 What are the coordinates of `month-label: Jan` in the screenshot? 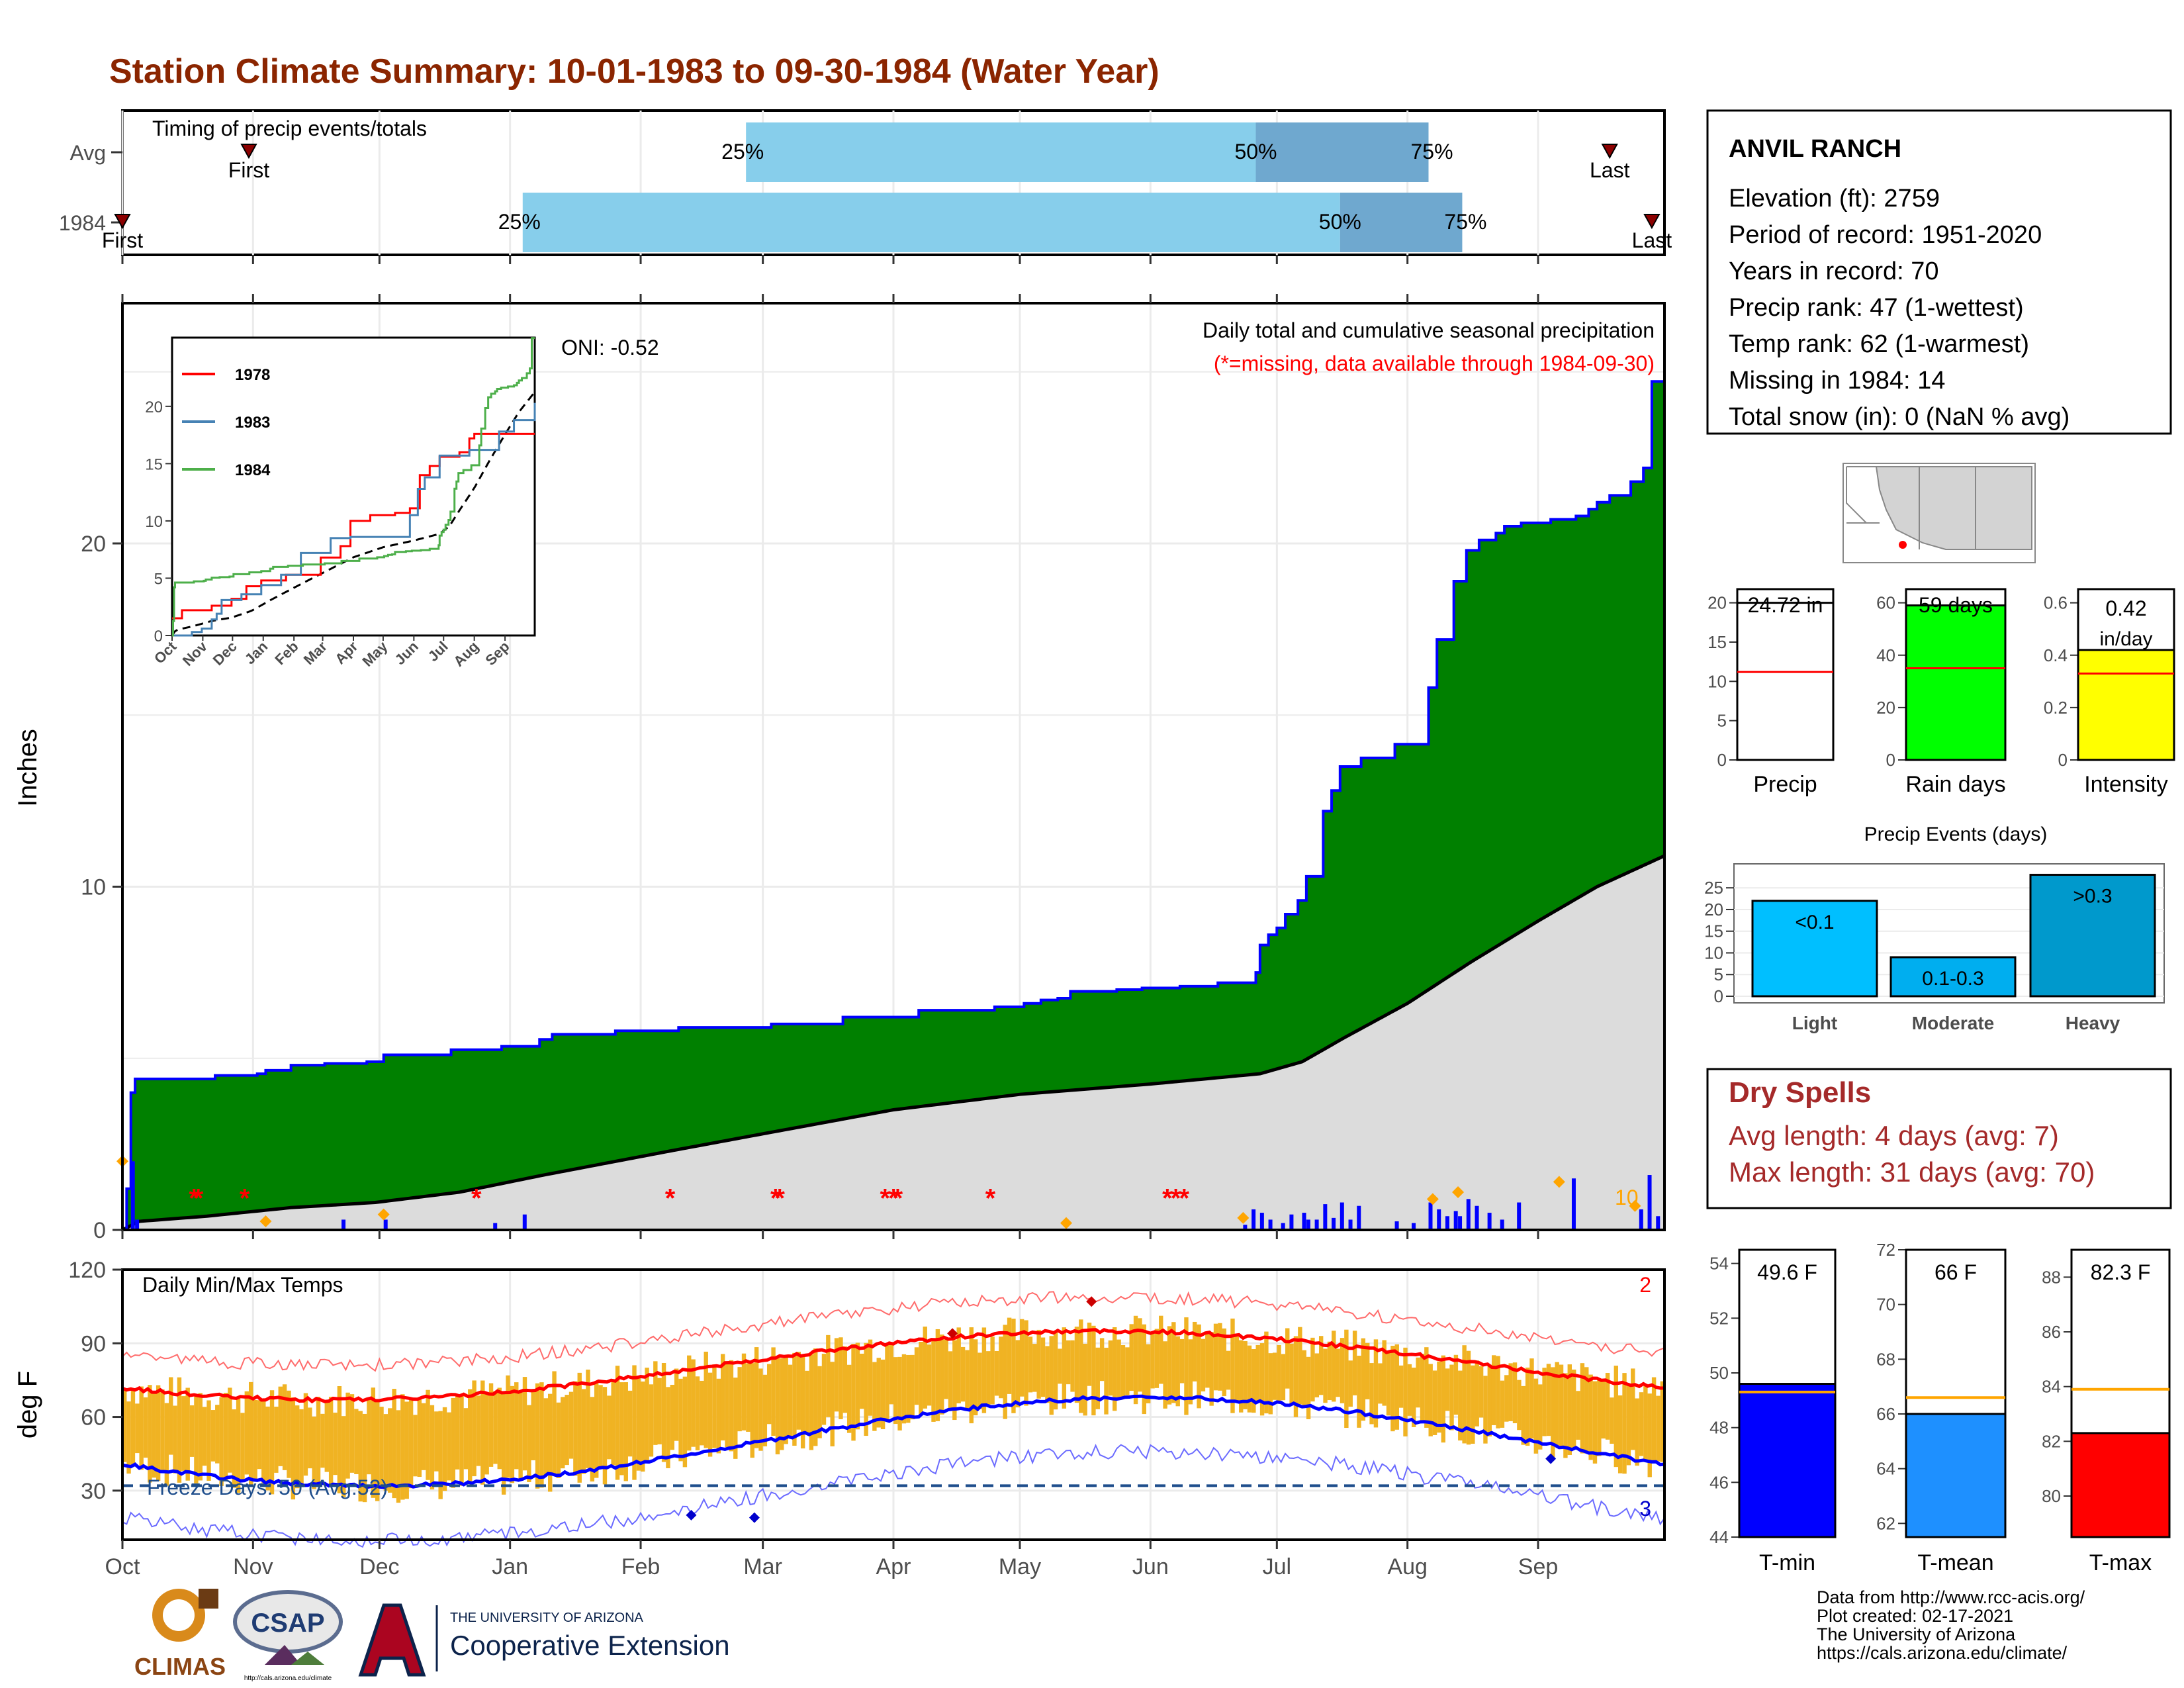 It's located at (510, 1566).